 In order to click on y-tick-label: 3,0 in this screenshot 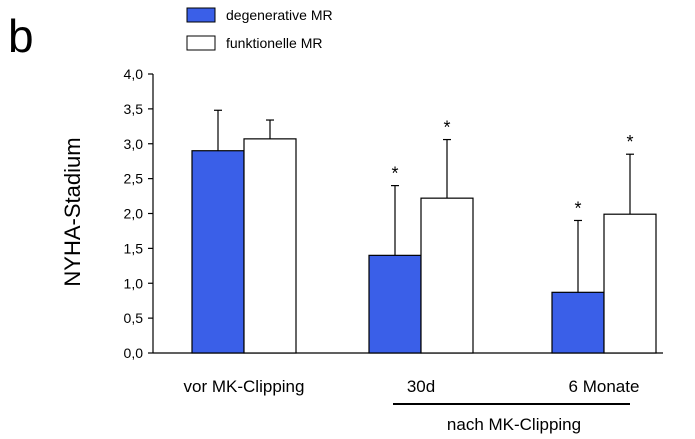, I will do `click(134, 144)`.